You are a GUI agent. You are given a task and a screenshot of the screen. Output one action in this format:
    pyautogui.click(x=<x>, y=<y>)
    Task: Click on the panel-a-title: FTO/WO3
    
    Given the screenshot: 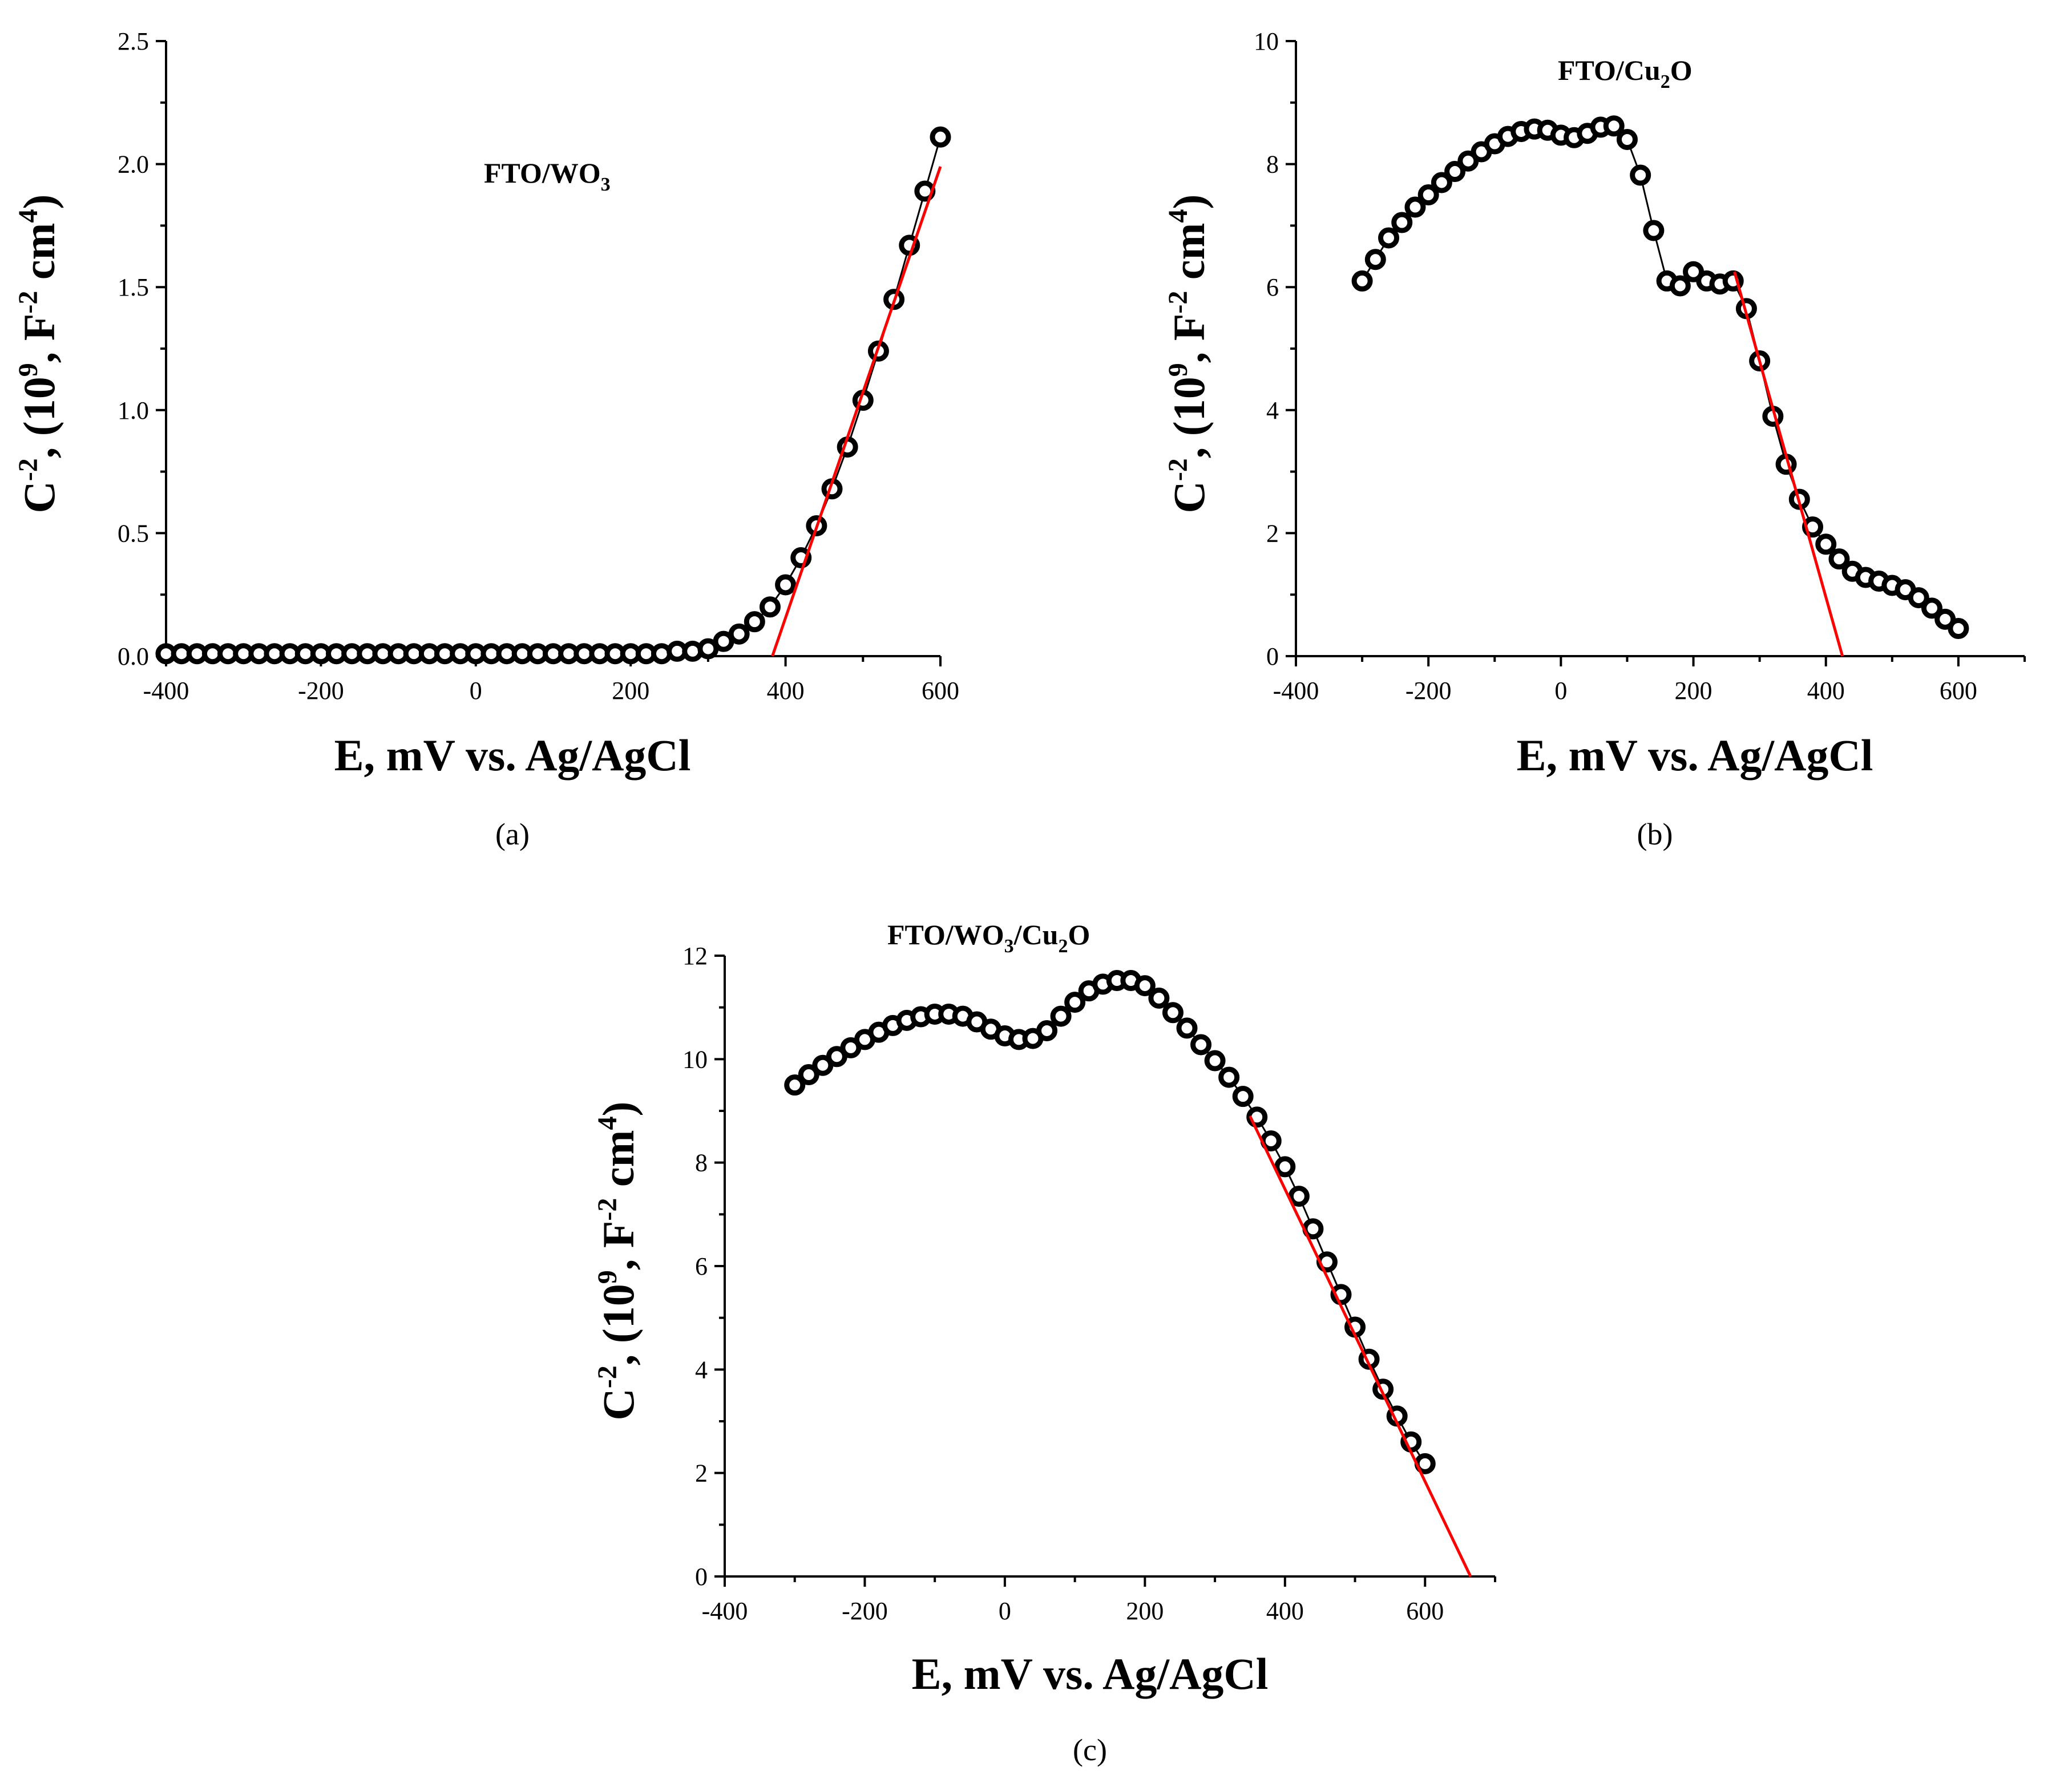 What is the action you would take?
    pyautogui.click(x=547, y=176)
    